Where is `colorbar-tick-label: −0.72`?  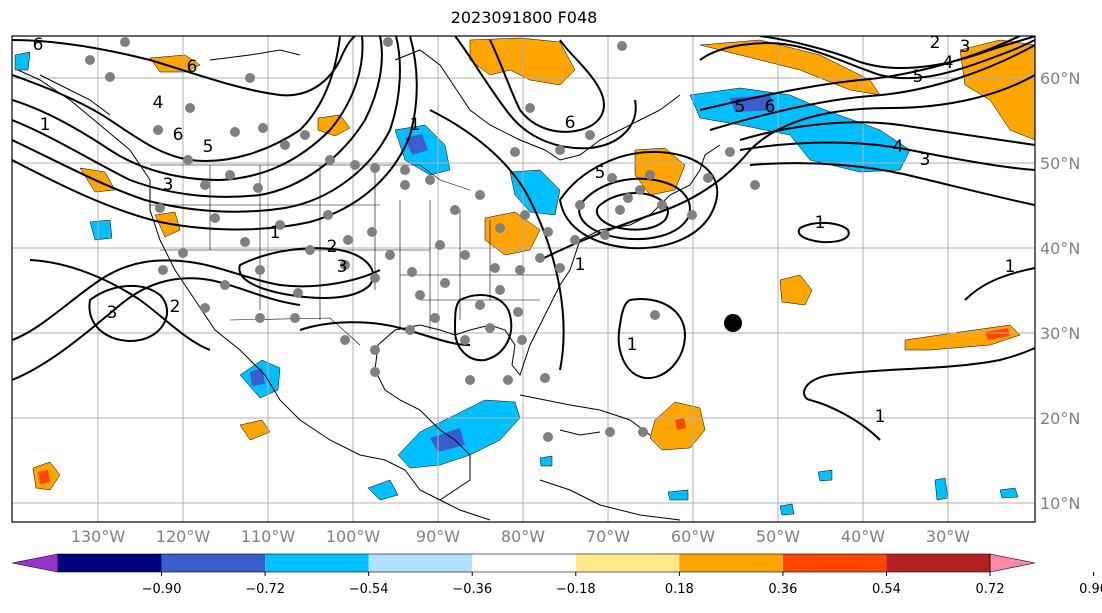 colorbar-tick-label: −0.72 is located at coordinates (265, 589).